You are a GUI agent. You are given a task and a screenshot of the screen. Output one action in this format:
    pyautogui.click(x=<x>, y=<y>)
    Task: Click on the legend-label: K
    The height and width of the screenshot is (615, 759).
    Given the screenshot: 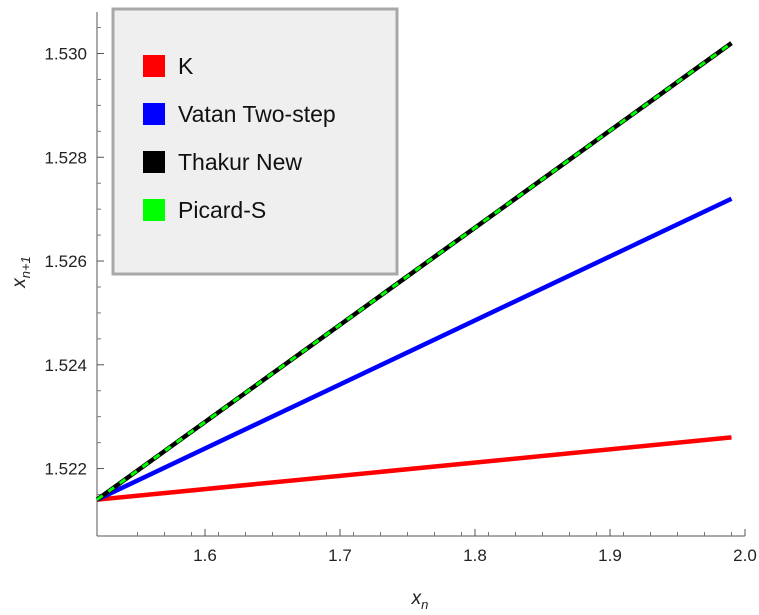 What is the action you would take?
    pyautogui.click(x=186, y=66)
    